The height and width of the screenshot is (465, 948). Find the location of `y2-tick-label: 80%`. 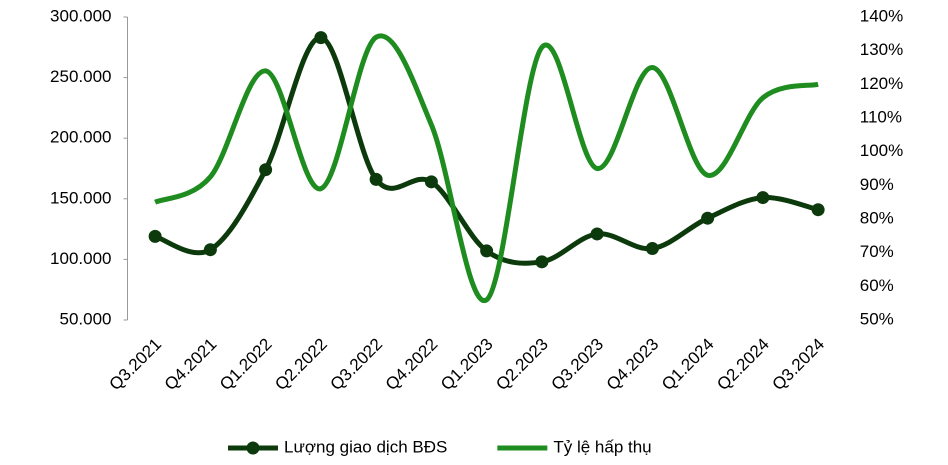

y2-tick-label: 80% is located at coordinates (877, 217).